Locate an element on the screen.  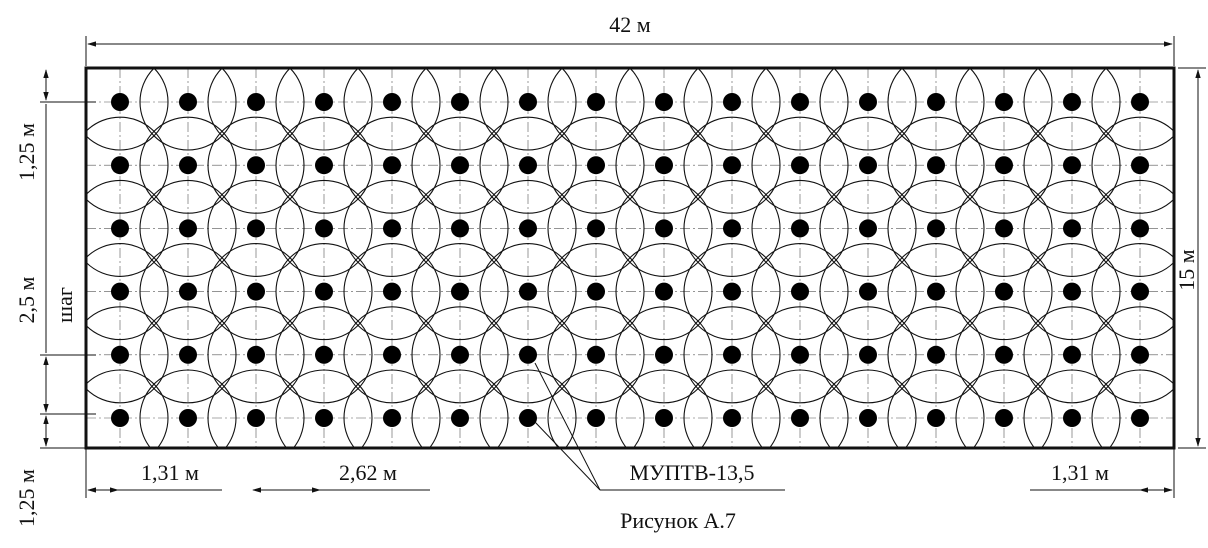
spacing-vertical-label: 2,5 м is located at coordinates (26, 299).